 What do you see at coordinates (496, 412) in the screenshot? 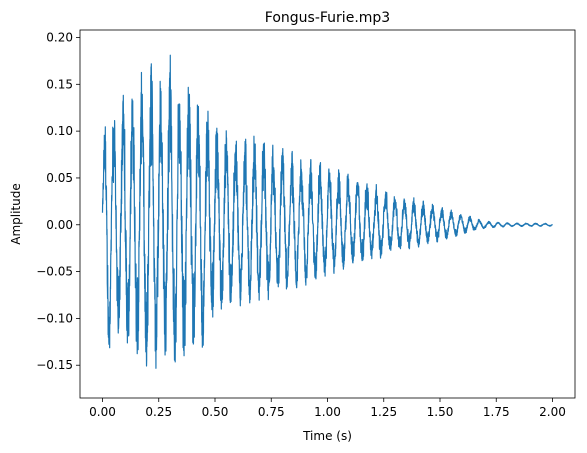
I see `x-tick-label: 1.75` at bounding box center [496, 412].